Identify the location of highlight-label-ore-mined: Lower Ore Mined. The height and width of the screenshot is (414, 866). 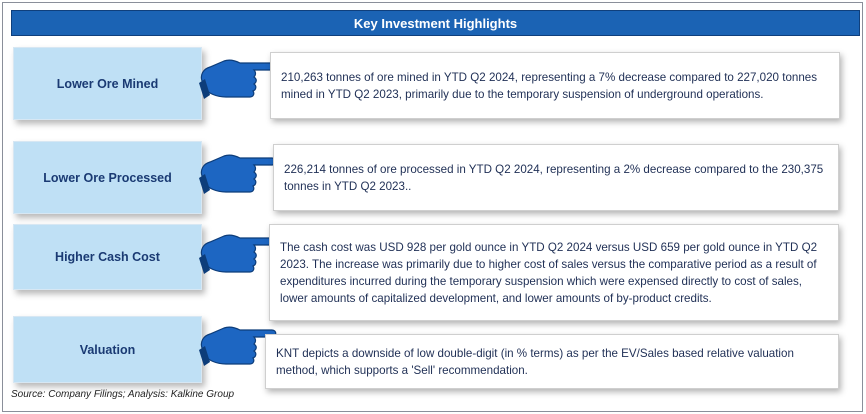
(107, 83).